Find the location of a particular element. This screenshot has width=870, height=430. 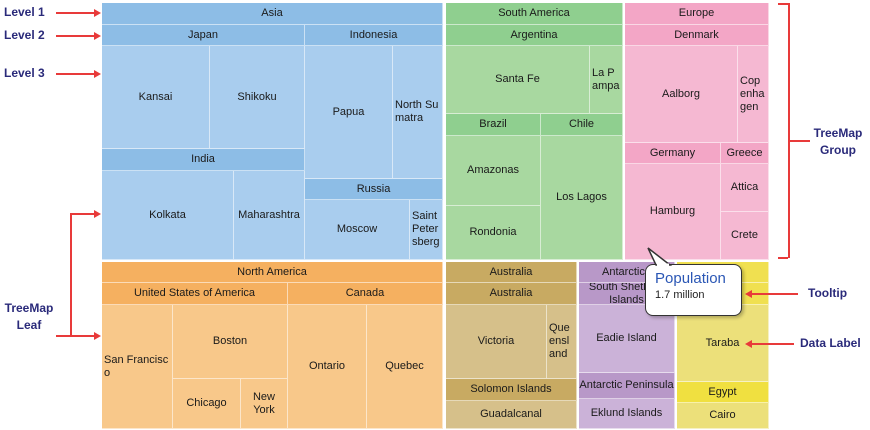

level2-label: Level 2 is located at coordinates (24, 35).